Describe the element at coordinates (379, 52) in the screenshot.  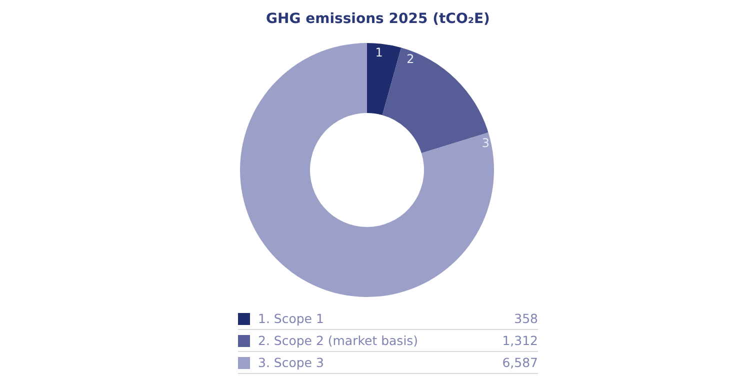
I see `text: 1` at that location.